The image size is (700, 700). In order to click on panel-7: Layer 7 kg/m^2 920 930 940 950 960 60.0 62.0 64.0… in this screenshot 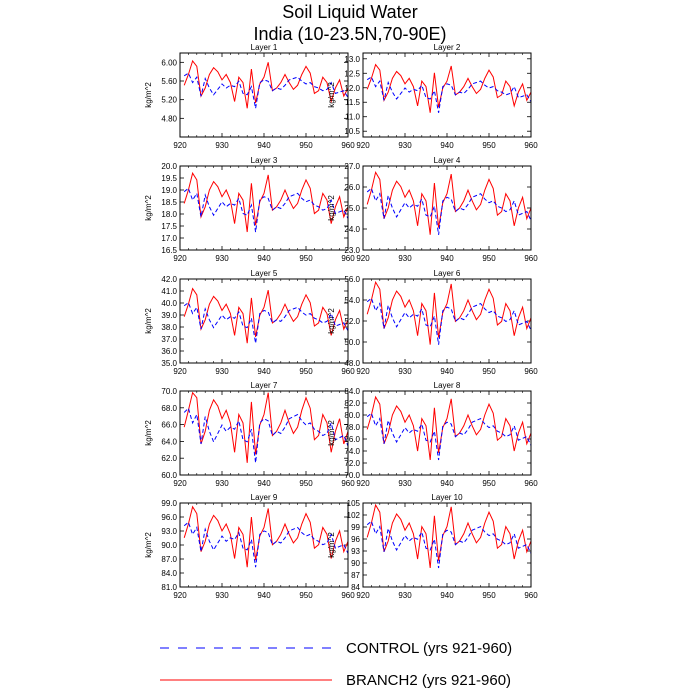, I will do `click(249, 434)`.